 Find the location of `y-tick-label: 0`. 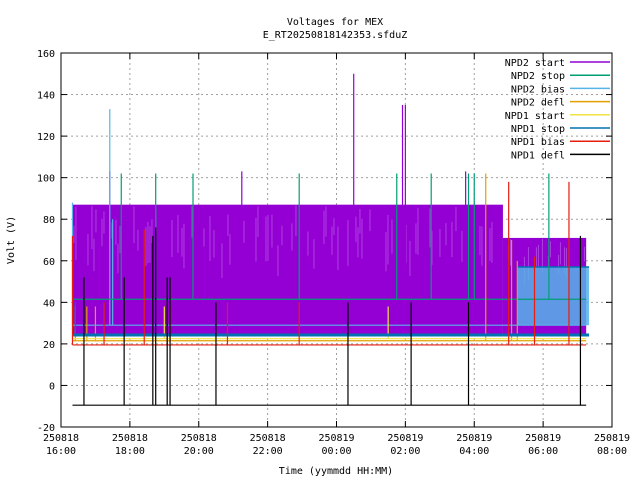

y-tick-label: 0 is located at coordinates (52, 386).